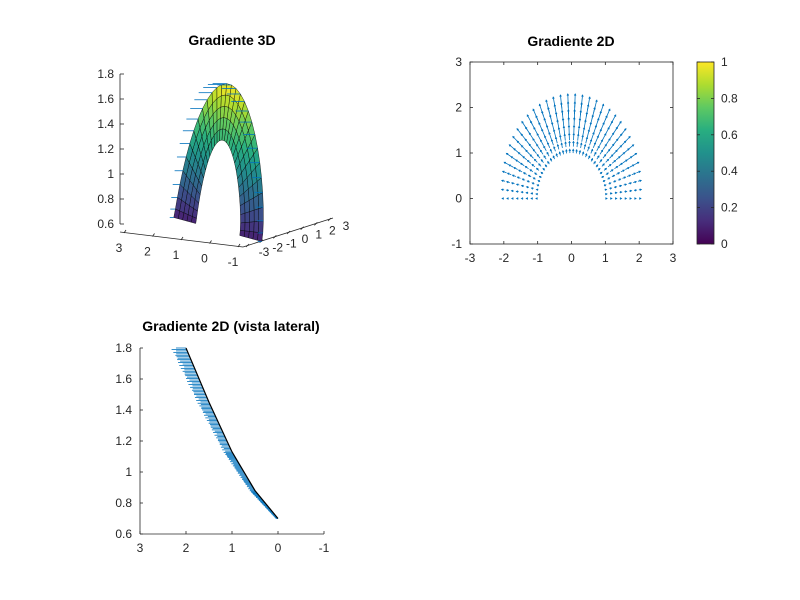 This screenshot has height=600, width=800. Describe the element at coordinates (724, 62) in the screenshot. I see `colorbar-tick-label: 1` at that location.